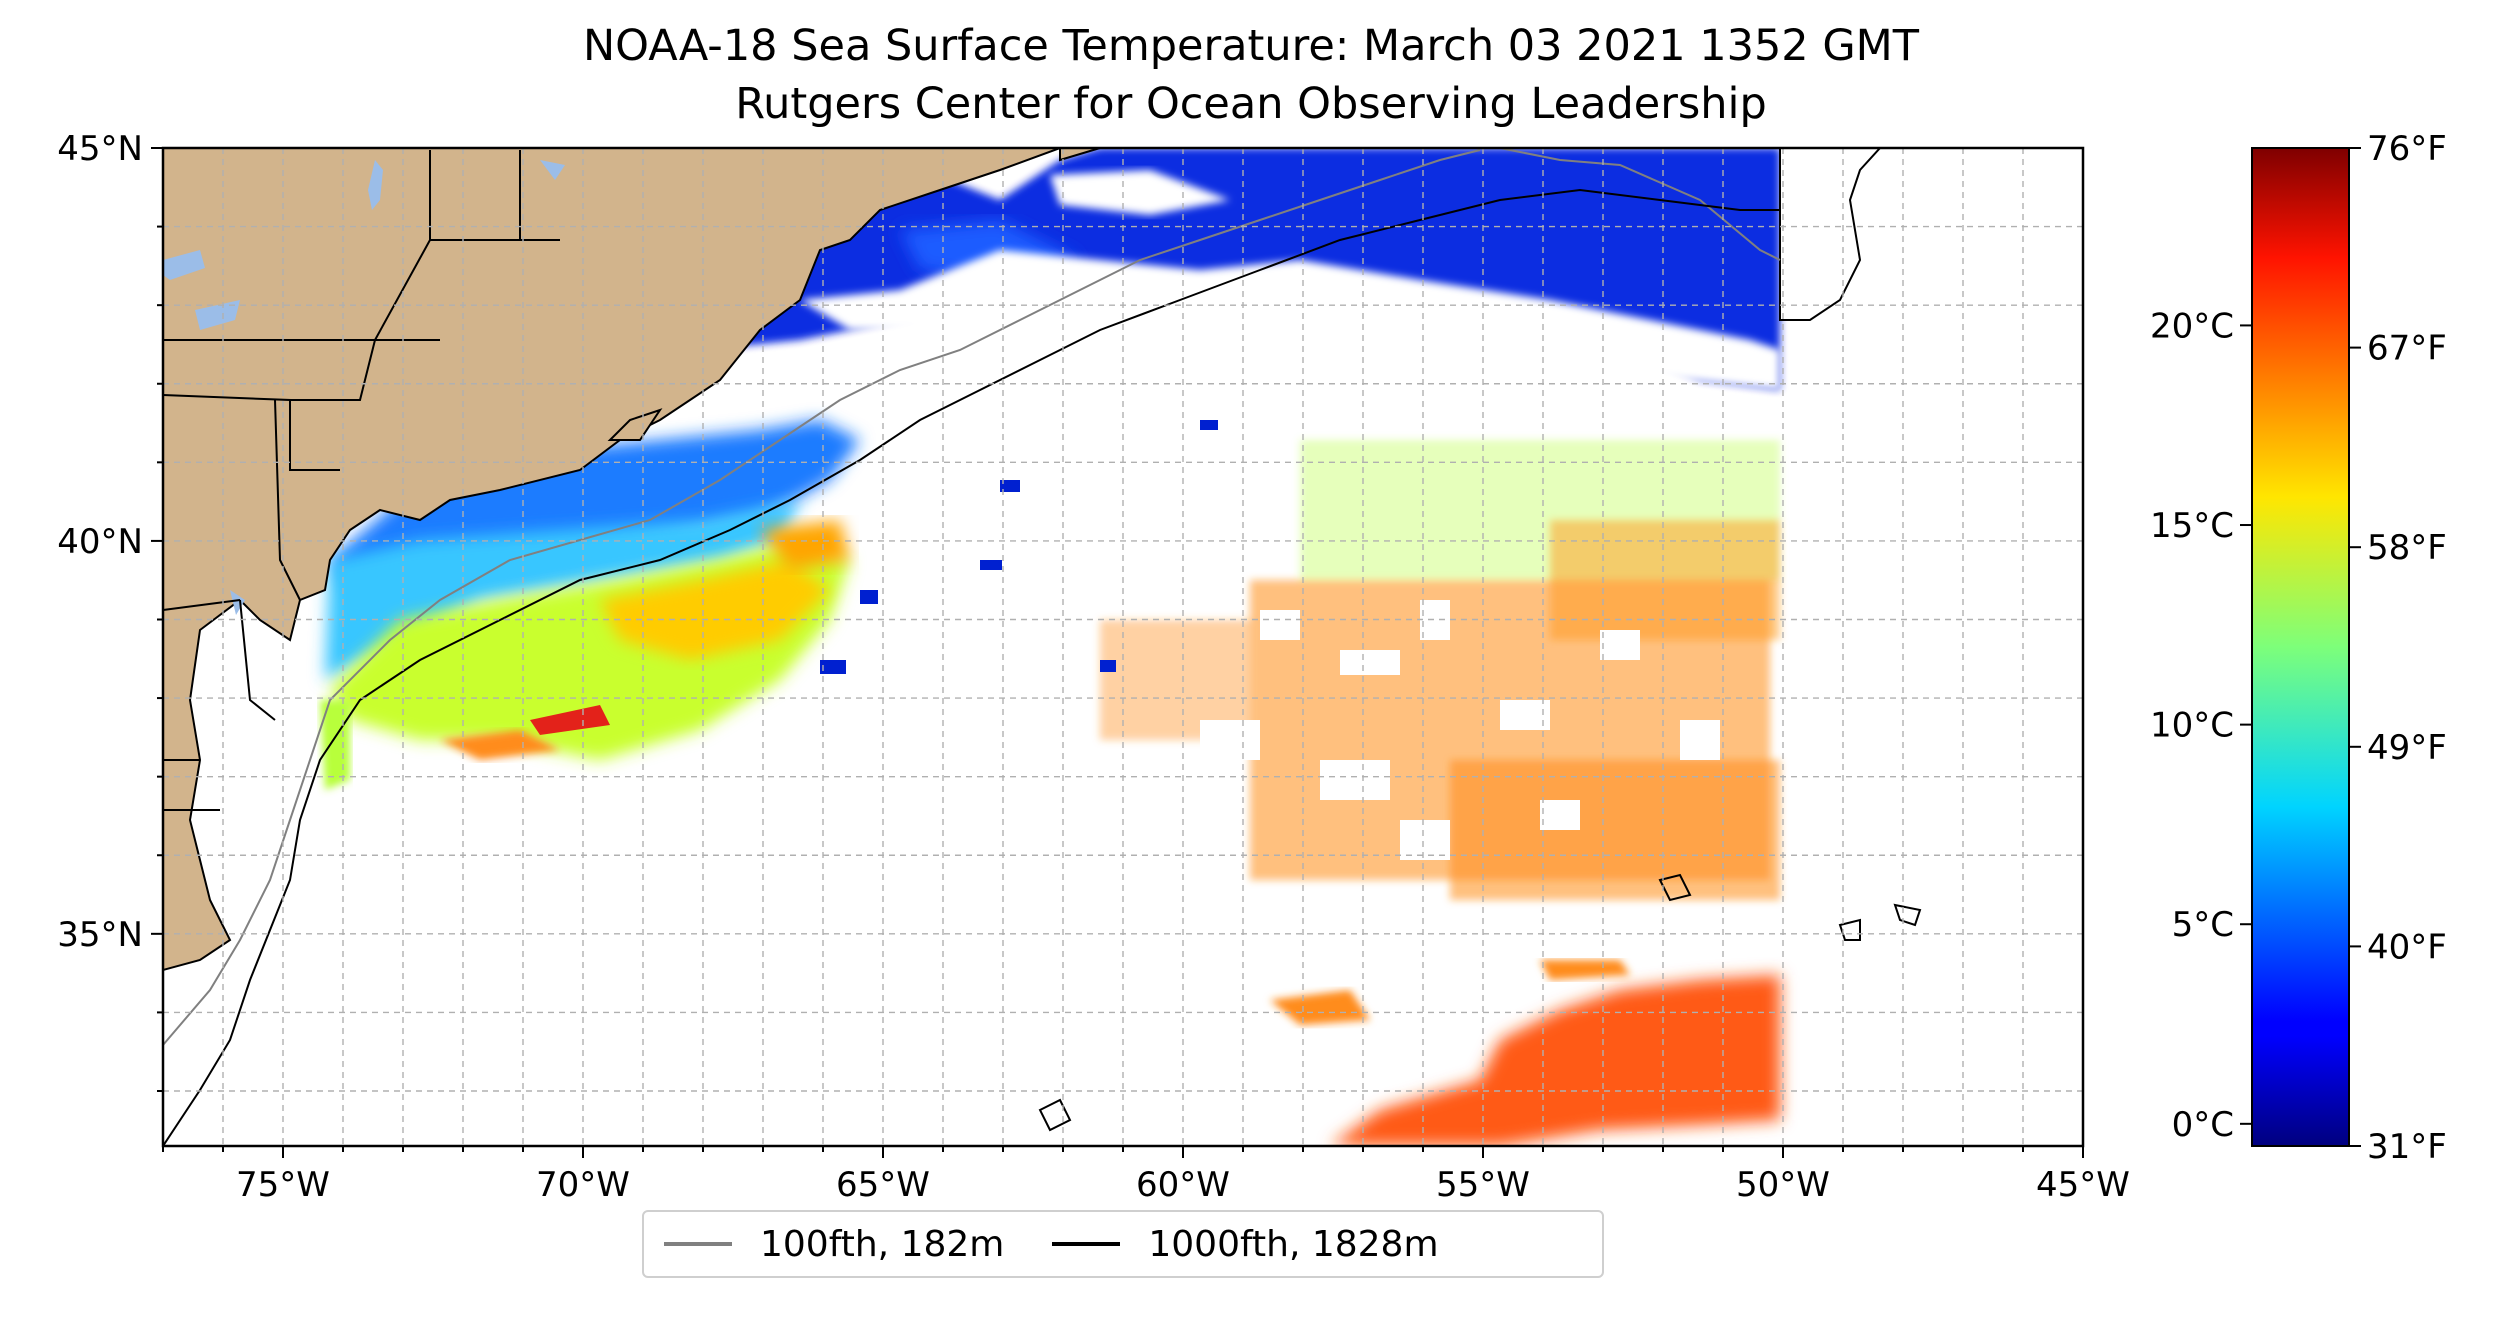 This screenshot has width=2502, height=1318. Describe the element at coordinates (2407, 1147) in the screenshot. I see `colorbar-f-tick-label: 31°F` at that location.